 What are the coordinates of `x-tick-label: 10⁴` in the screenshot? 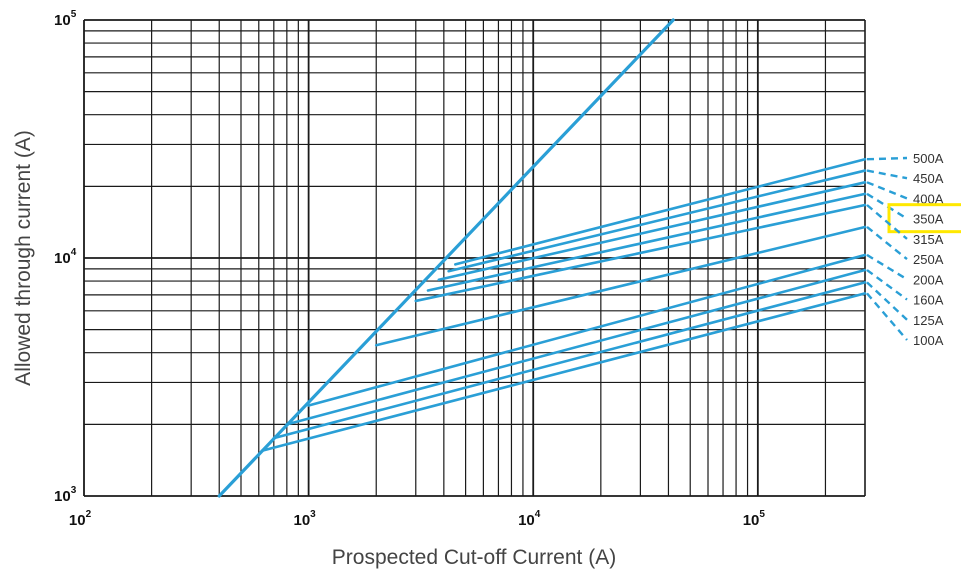 It's located at (529, 519).